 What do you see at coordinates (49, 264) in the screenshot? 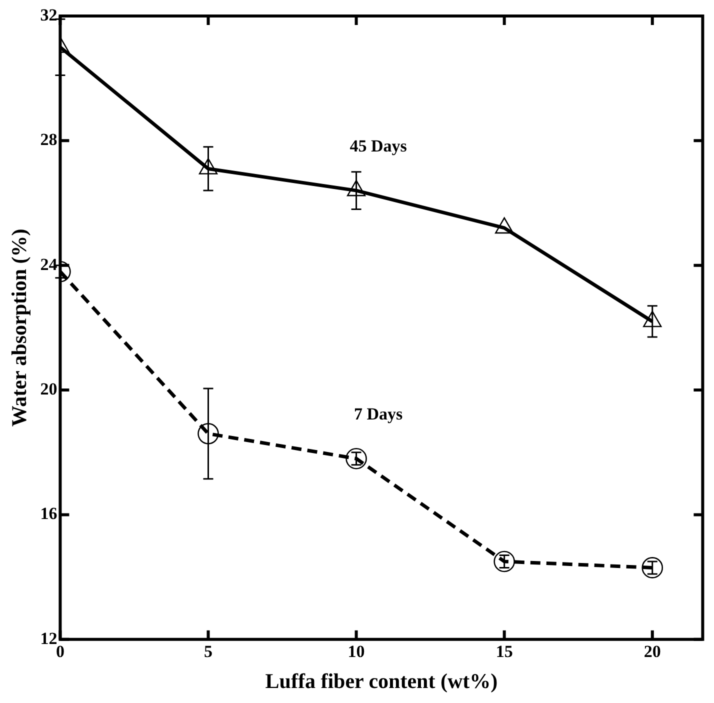
I see `y-tick-label: 24` at bounding box center [49, 264].